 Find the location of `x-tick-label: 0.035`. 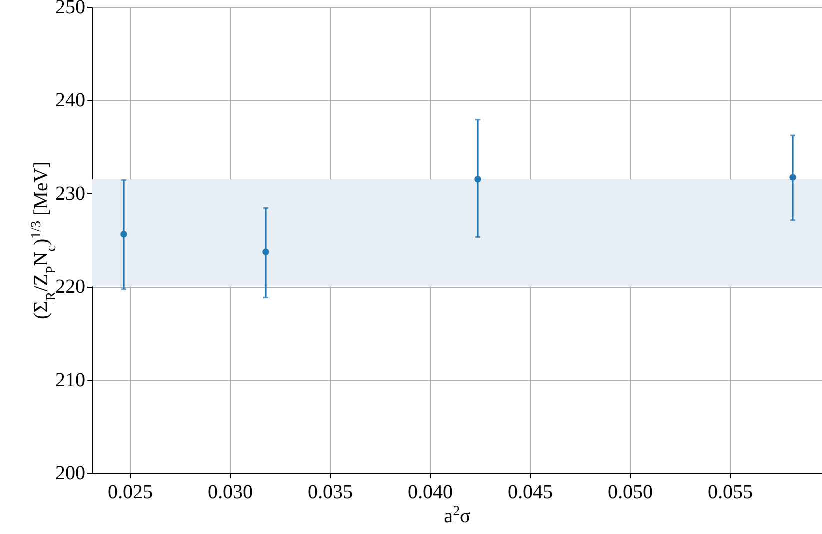

x-tick-label: 0.035 is located at coordinates (330, 493).